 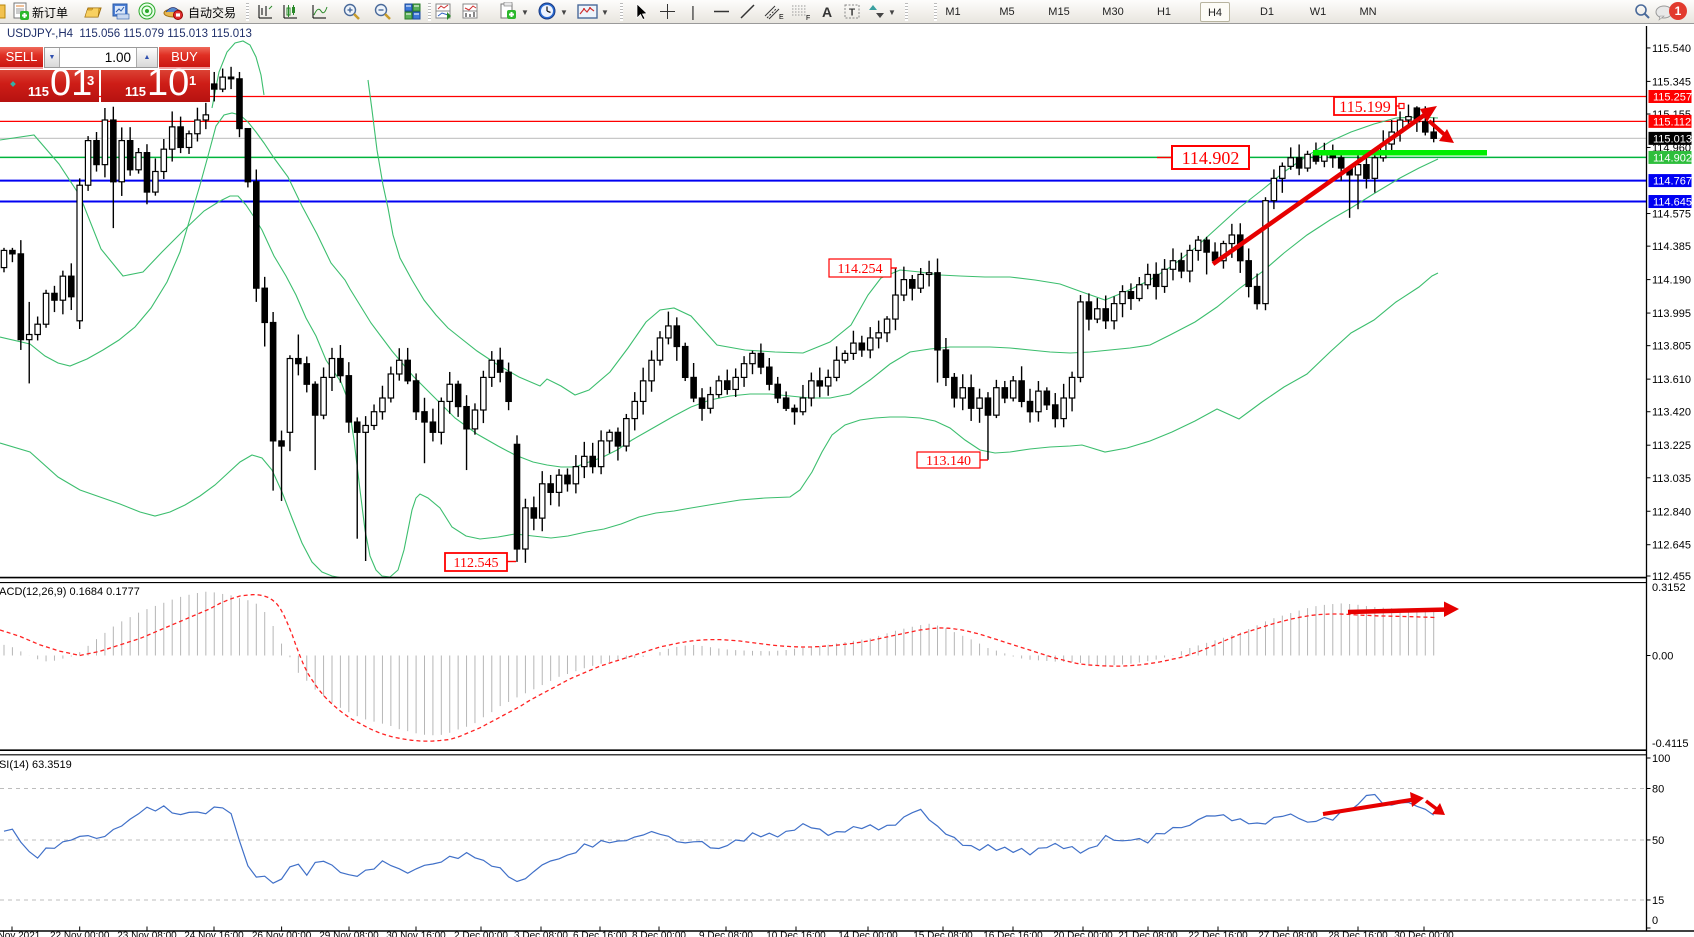 What do you see at coordinates (1672, 98) in the screenshot?
I see `svg-text: 115.257` at bounding box center [1672, 98].